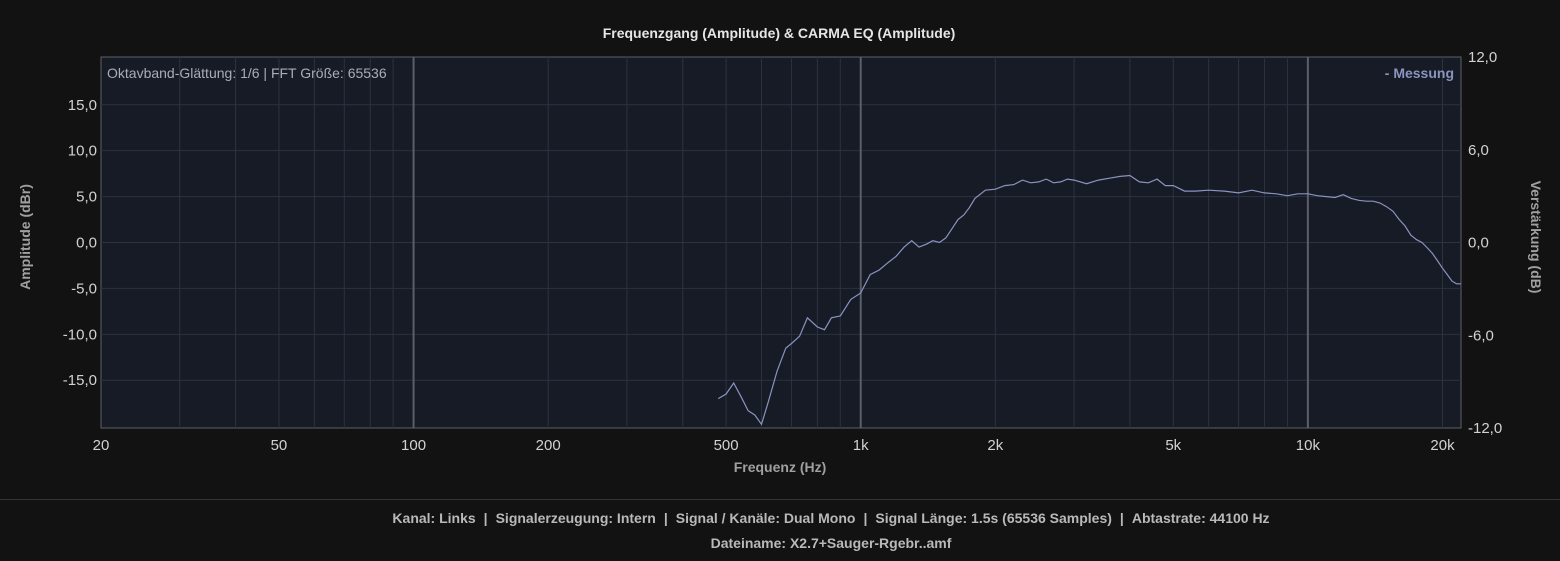  Describe the element at coordinates (1536, 237) in the screenshot. I see `y2-axis-label: Verstärkung (dB)` at that location.